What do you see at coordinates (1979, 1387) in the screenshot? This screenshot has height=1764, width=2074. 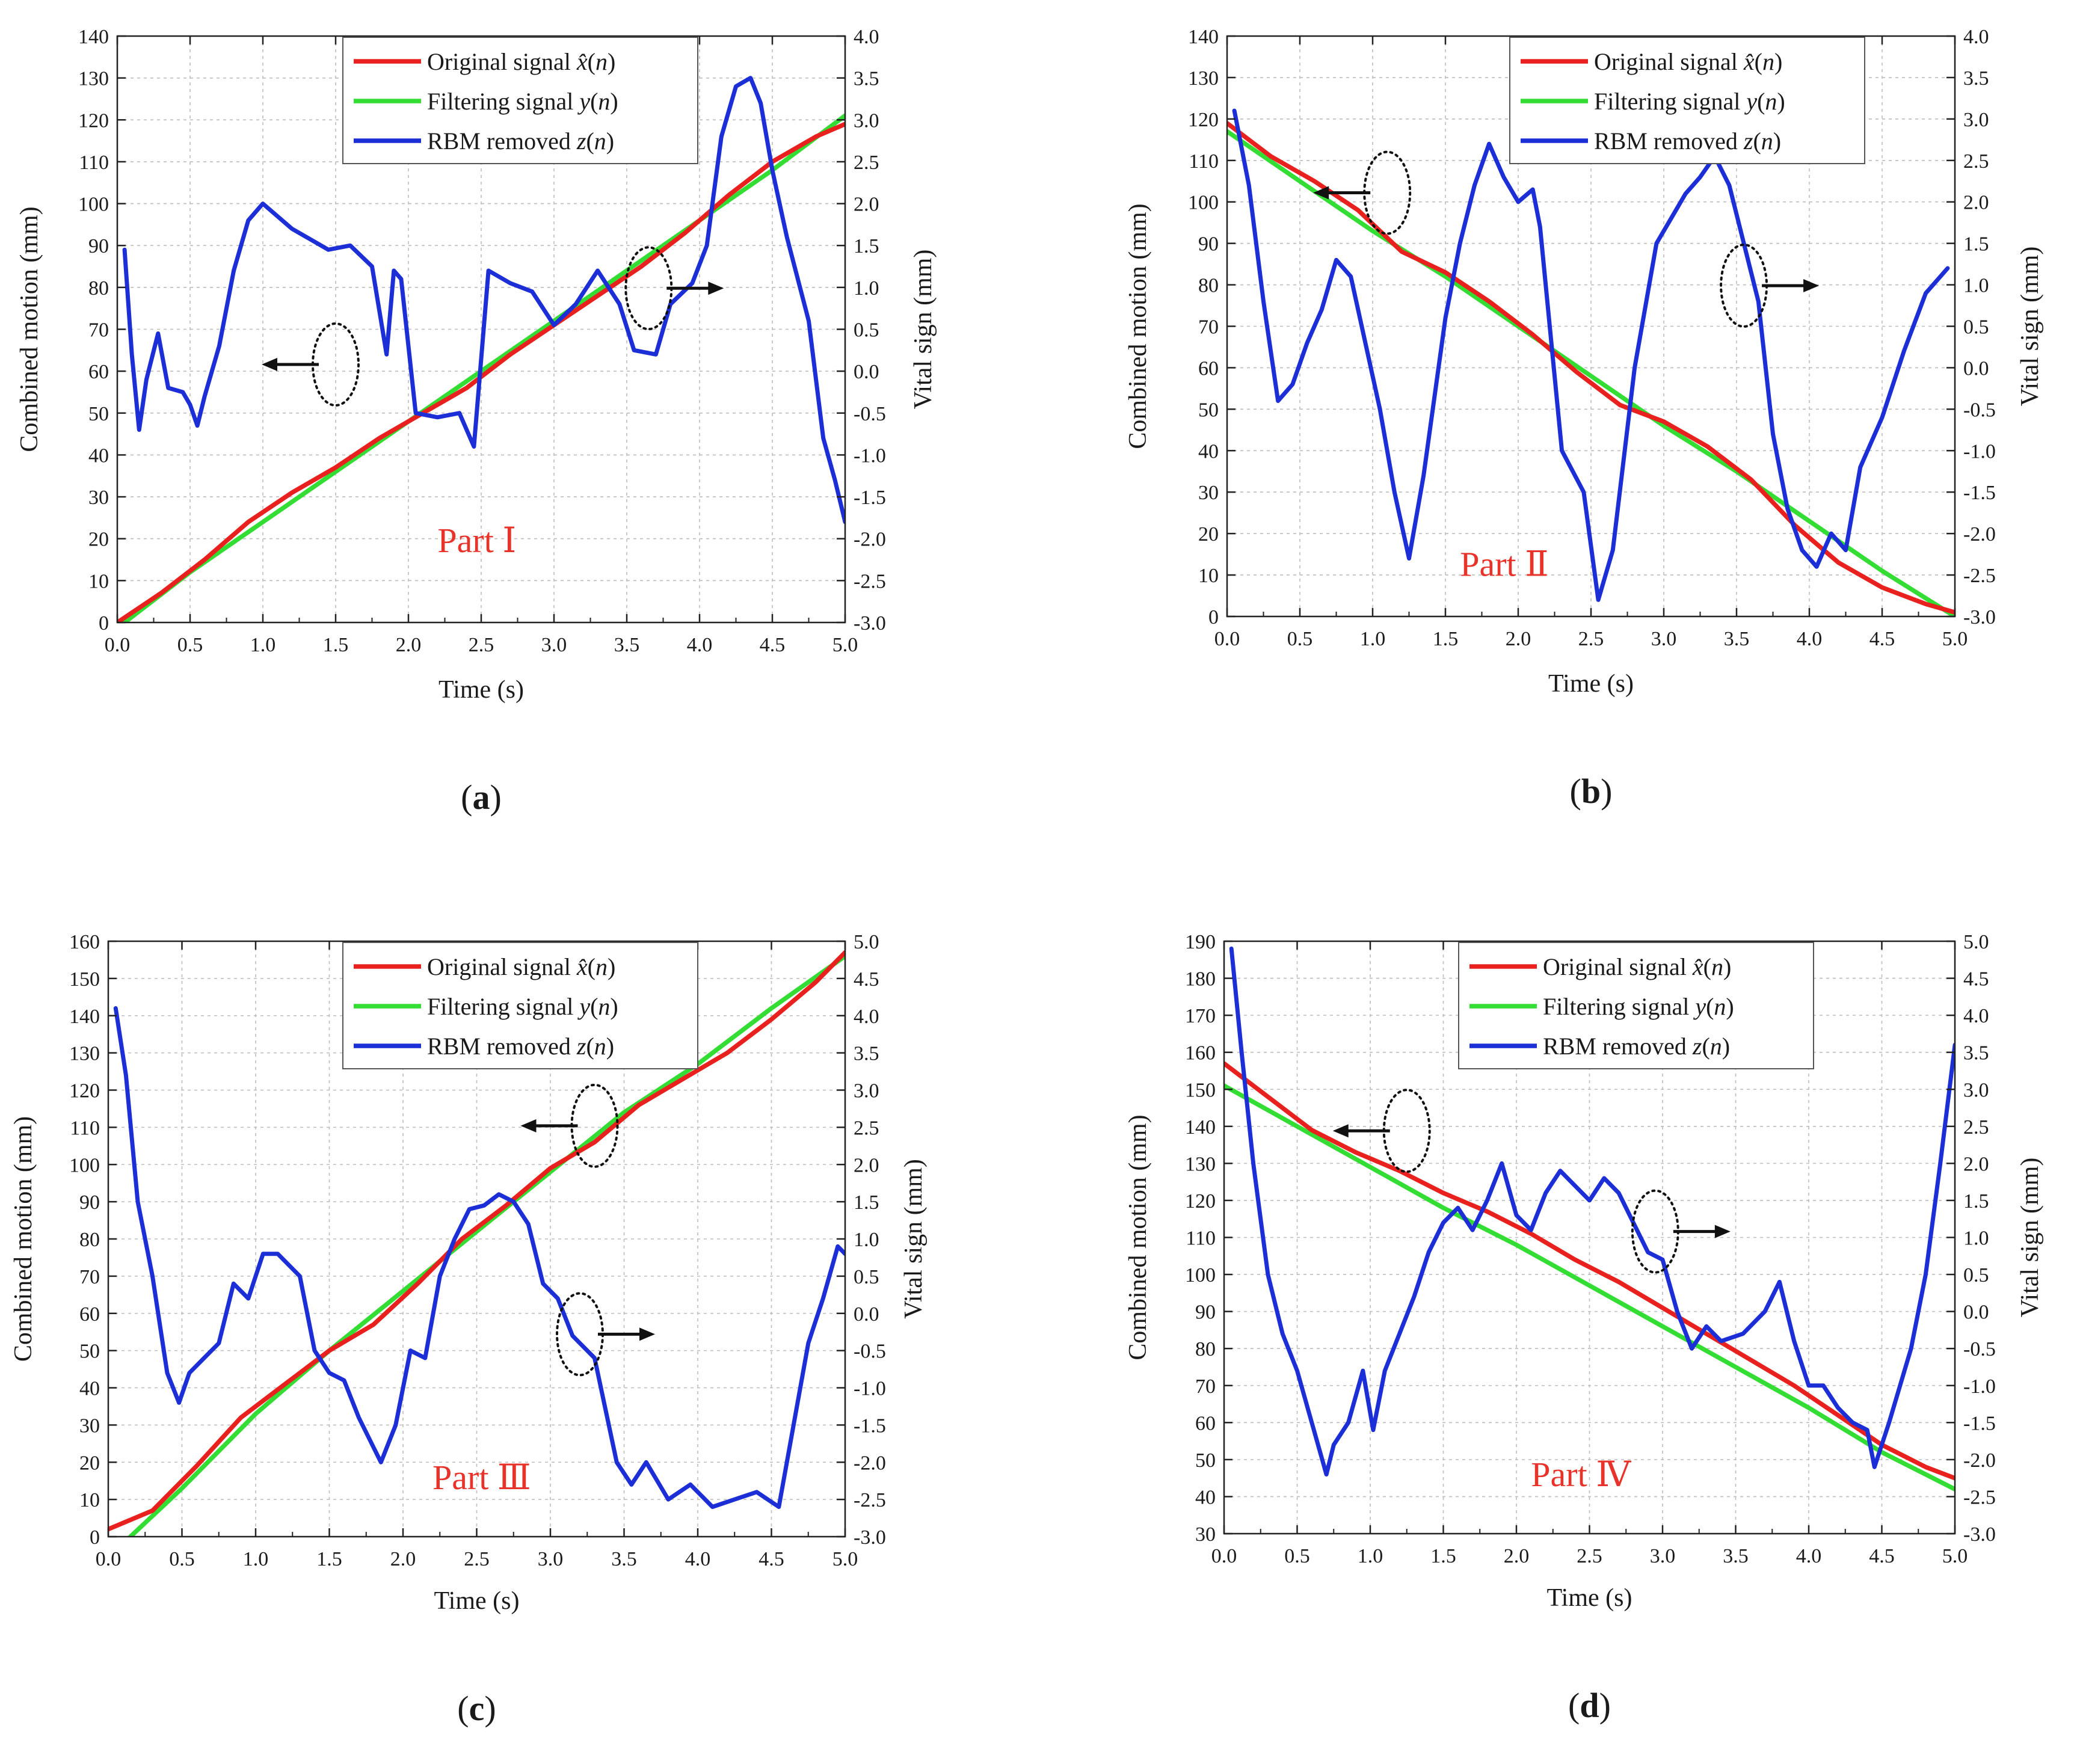 I see `y2-tick-label: -1.0` at bounding box center [1979, 1387].